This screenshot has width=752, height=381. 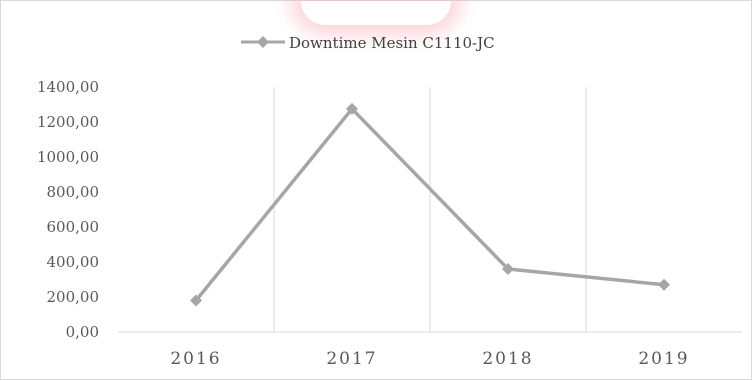 What do you see at coordinates (68, 122) in the screenshot?
I see `y-tick-label: 1200,00` at bounding box center [68, 122].